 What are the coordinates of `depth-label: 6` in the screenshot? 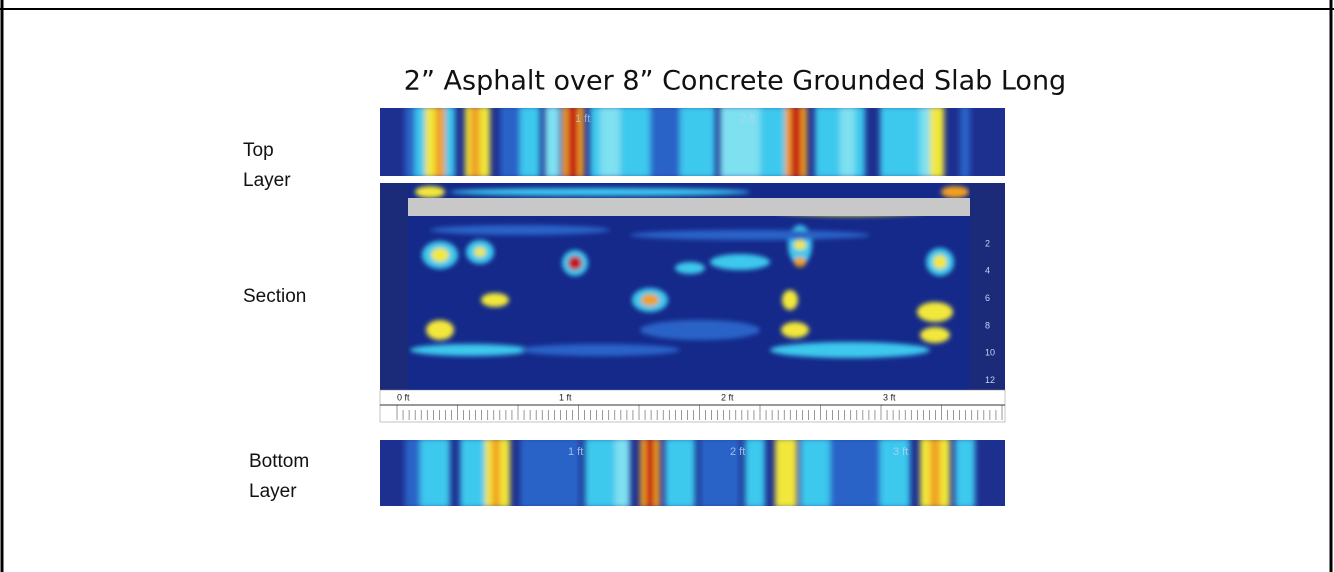 It's located at (987, 298).